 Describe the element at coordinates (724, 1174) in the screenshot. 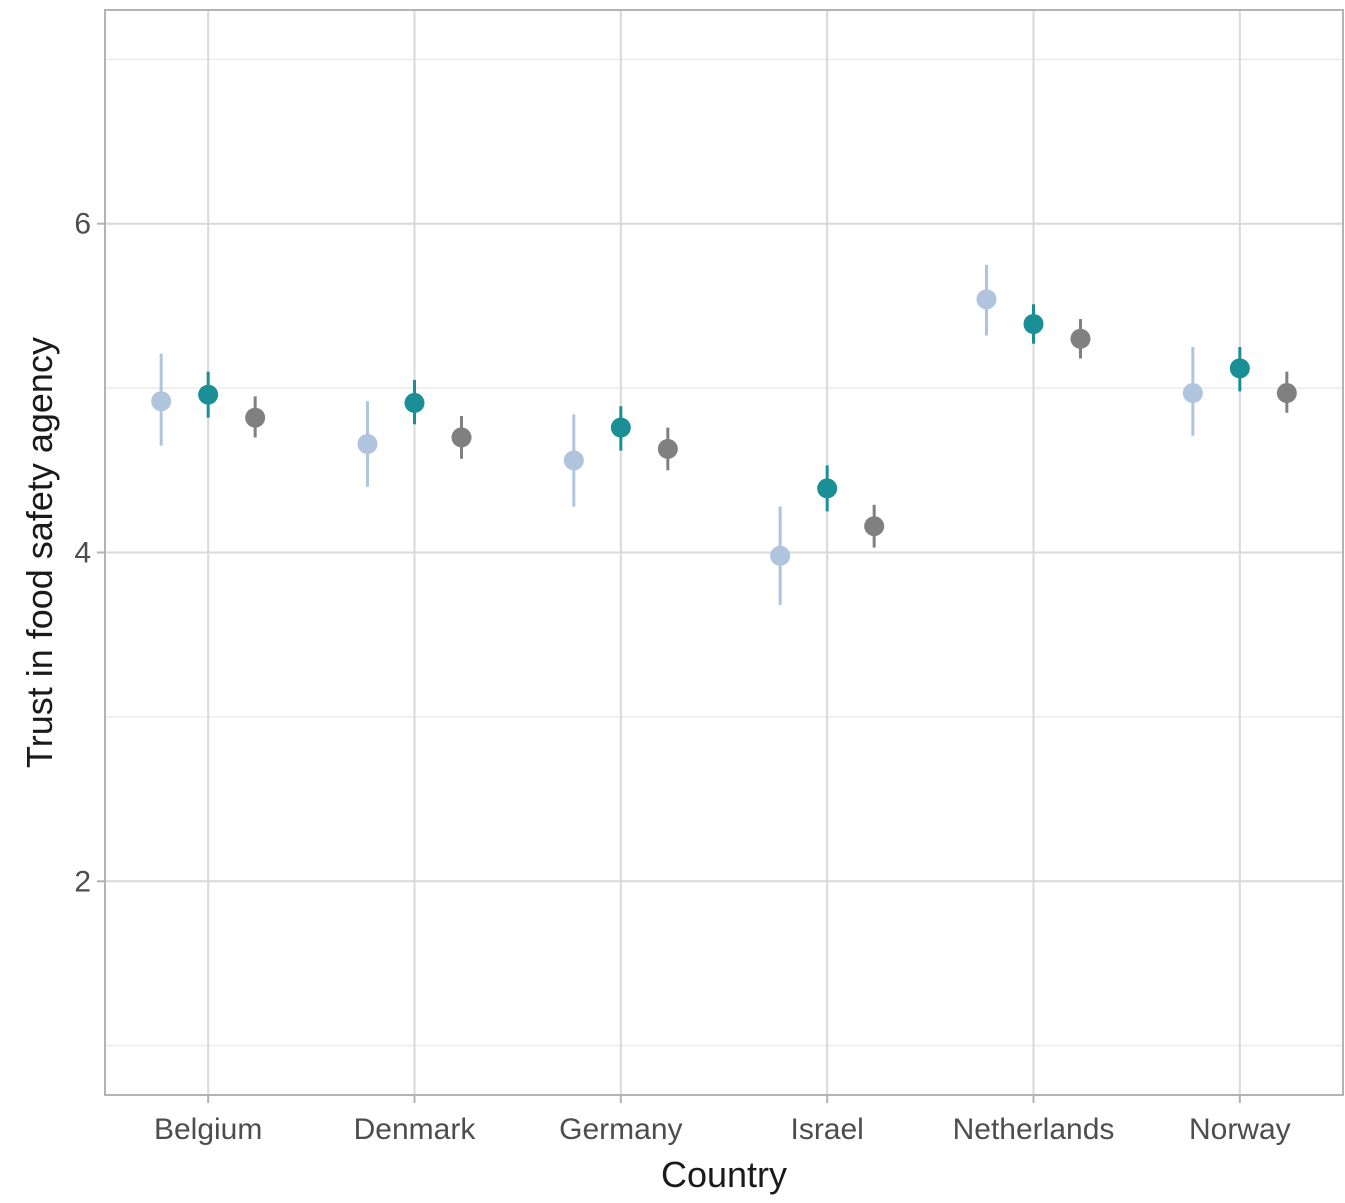

I see `x-axis-title: Country` at that location.